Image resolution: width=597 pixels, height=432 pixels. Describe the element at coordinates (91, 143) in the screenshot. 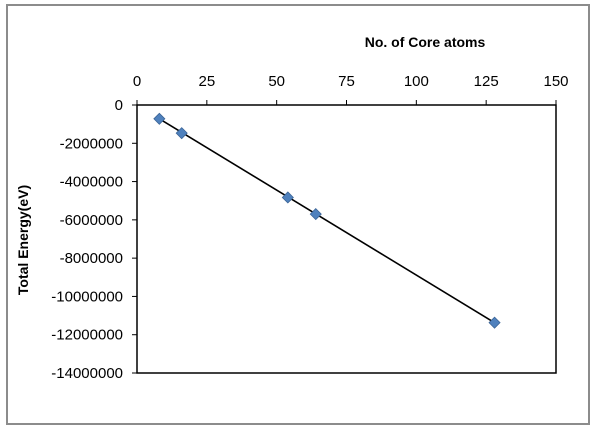

I see `y-tick-label: -2000000` at that location.